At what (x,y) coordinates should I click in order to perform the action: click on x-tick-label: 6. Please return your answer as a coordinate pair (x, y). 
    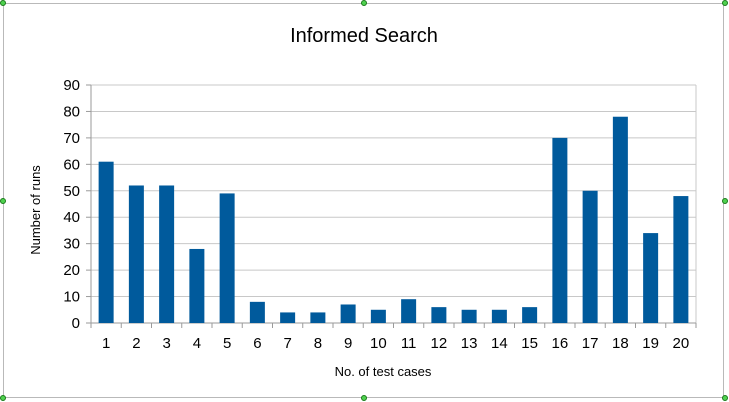
    Looking at the image, I should click on (257, 343).